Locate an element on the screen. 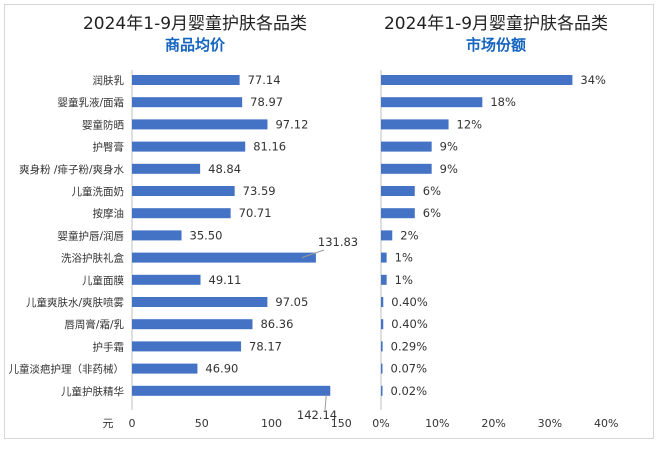 This screenshot has width=660, height=457. right-value-label-12: 0.29% is located at coordinates (409, 346).